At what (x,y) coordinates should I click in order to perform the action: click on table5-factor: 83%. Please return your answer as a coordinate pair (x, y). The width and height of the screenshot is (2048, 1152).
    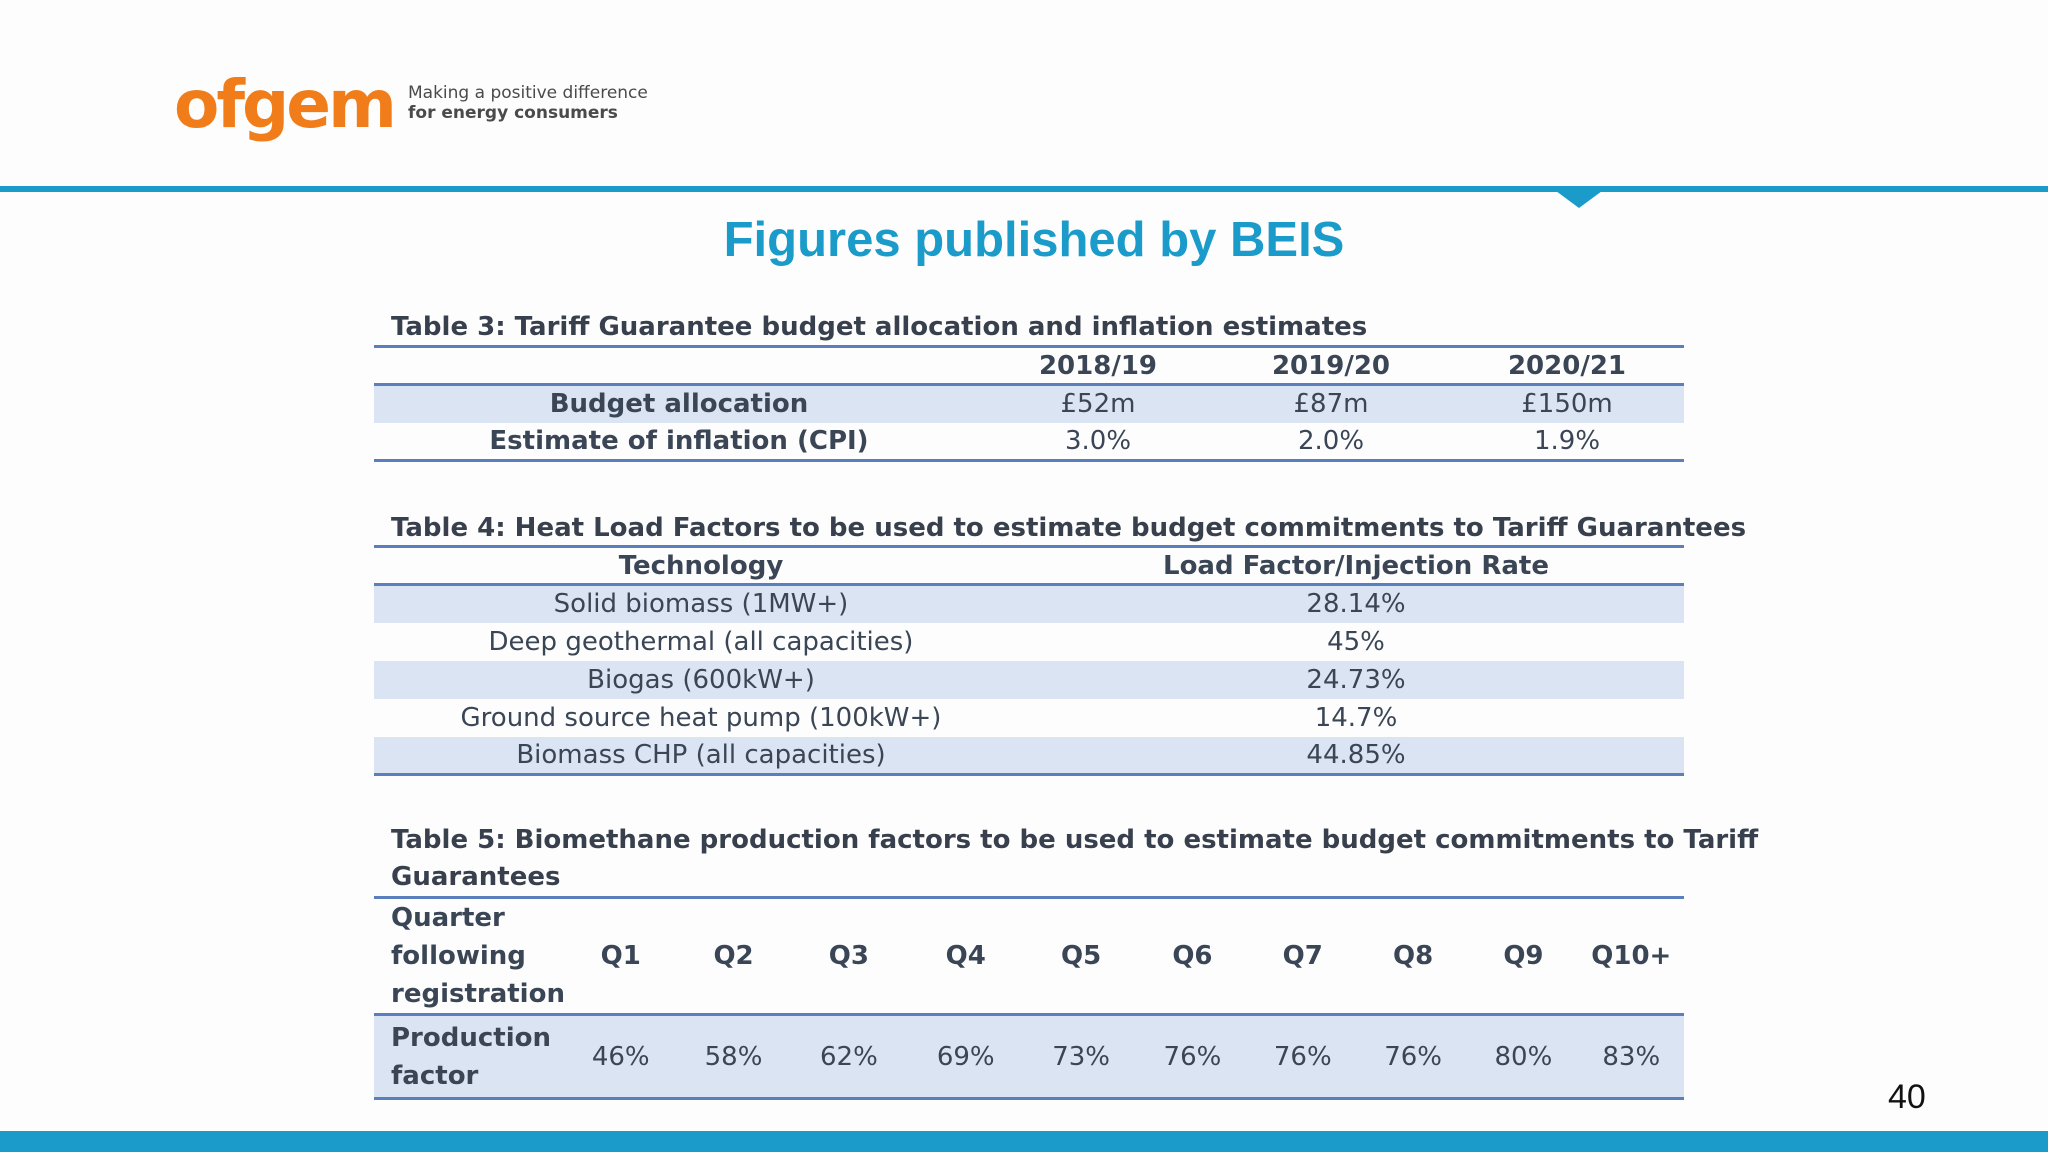
    Looking at the image, I should click on (1631, 1056).